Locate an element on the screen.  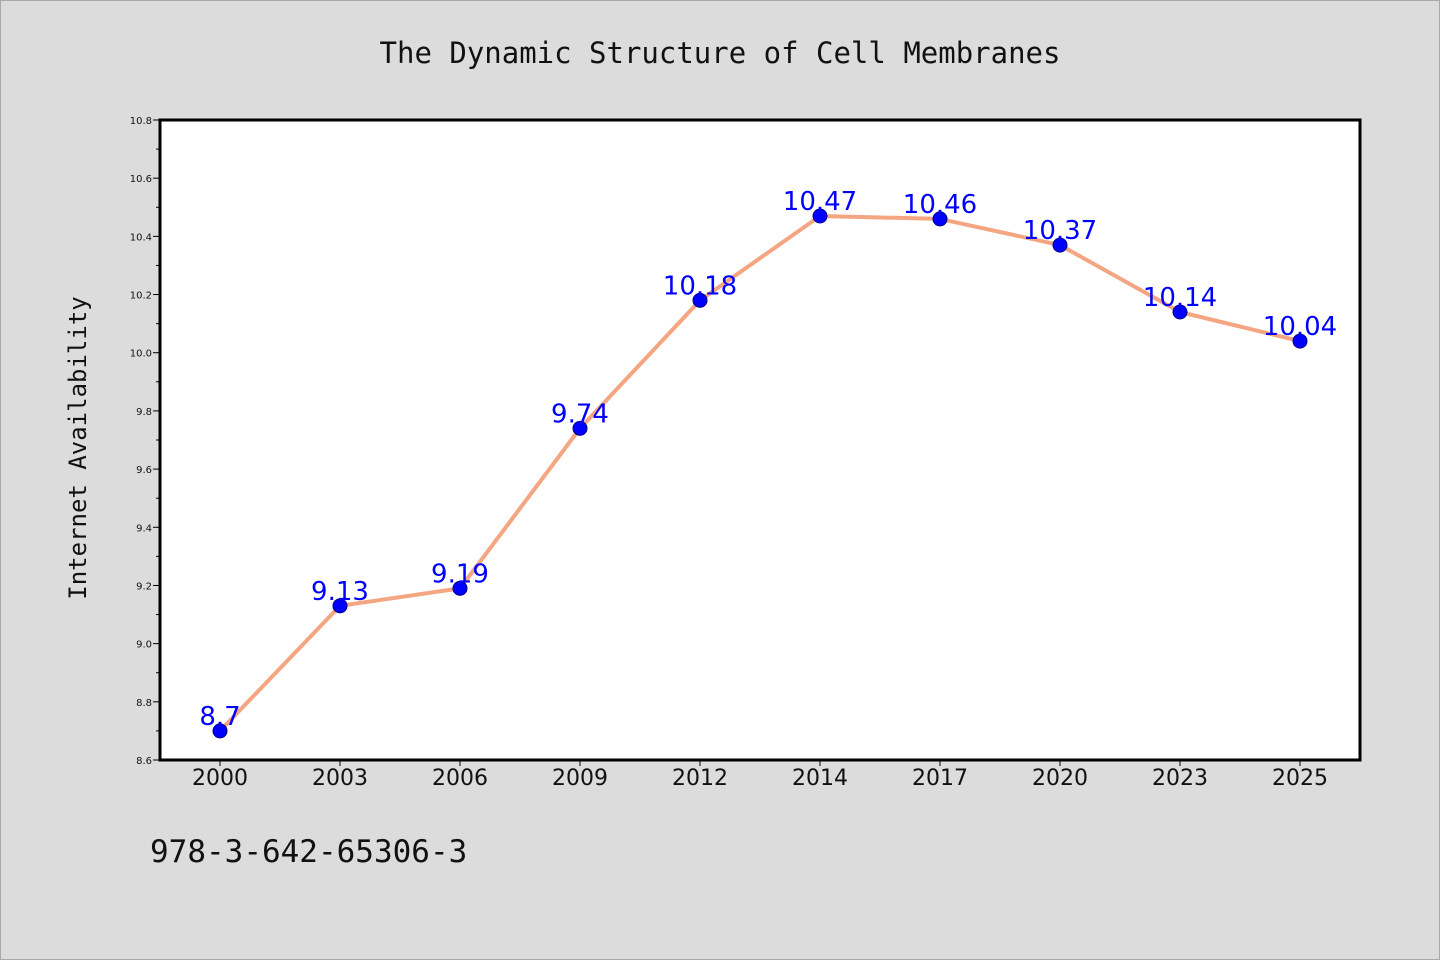
y-tick-label: 9.6 is located at coordinates (144, 470).